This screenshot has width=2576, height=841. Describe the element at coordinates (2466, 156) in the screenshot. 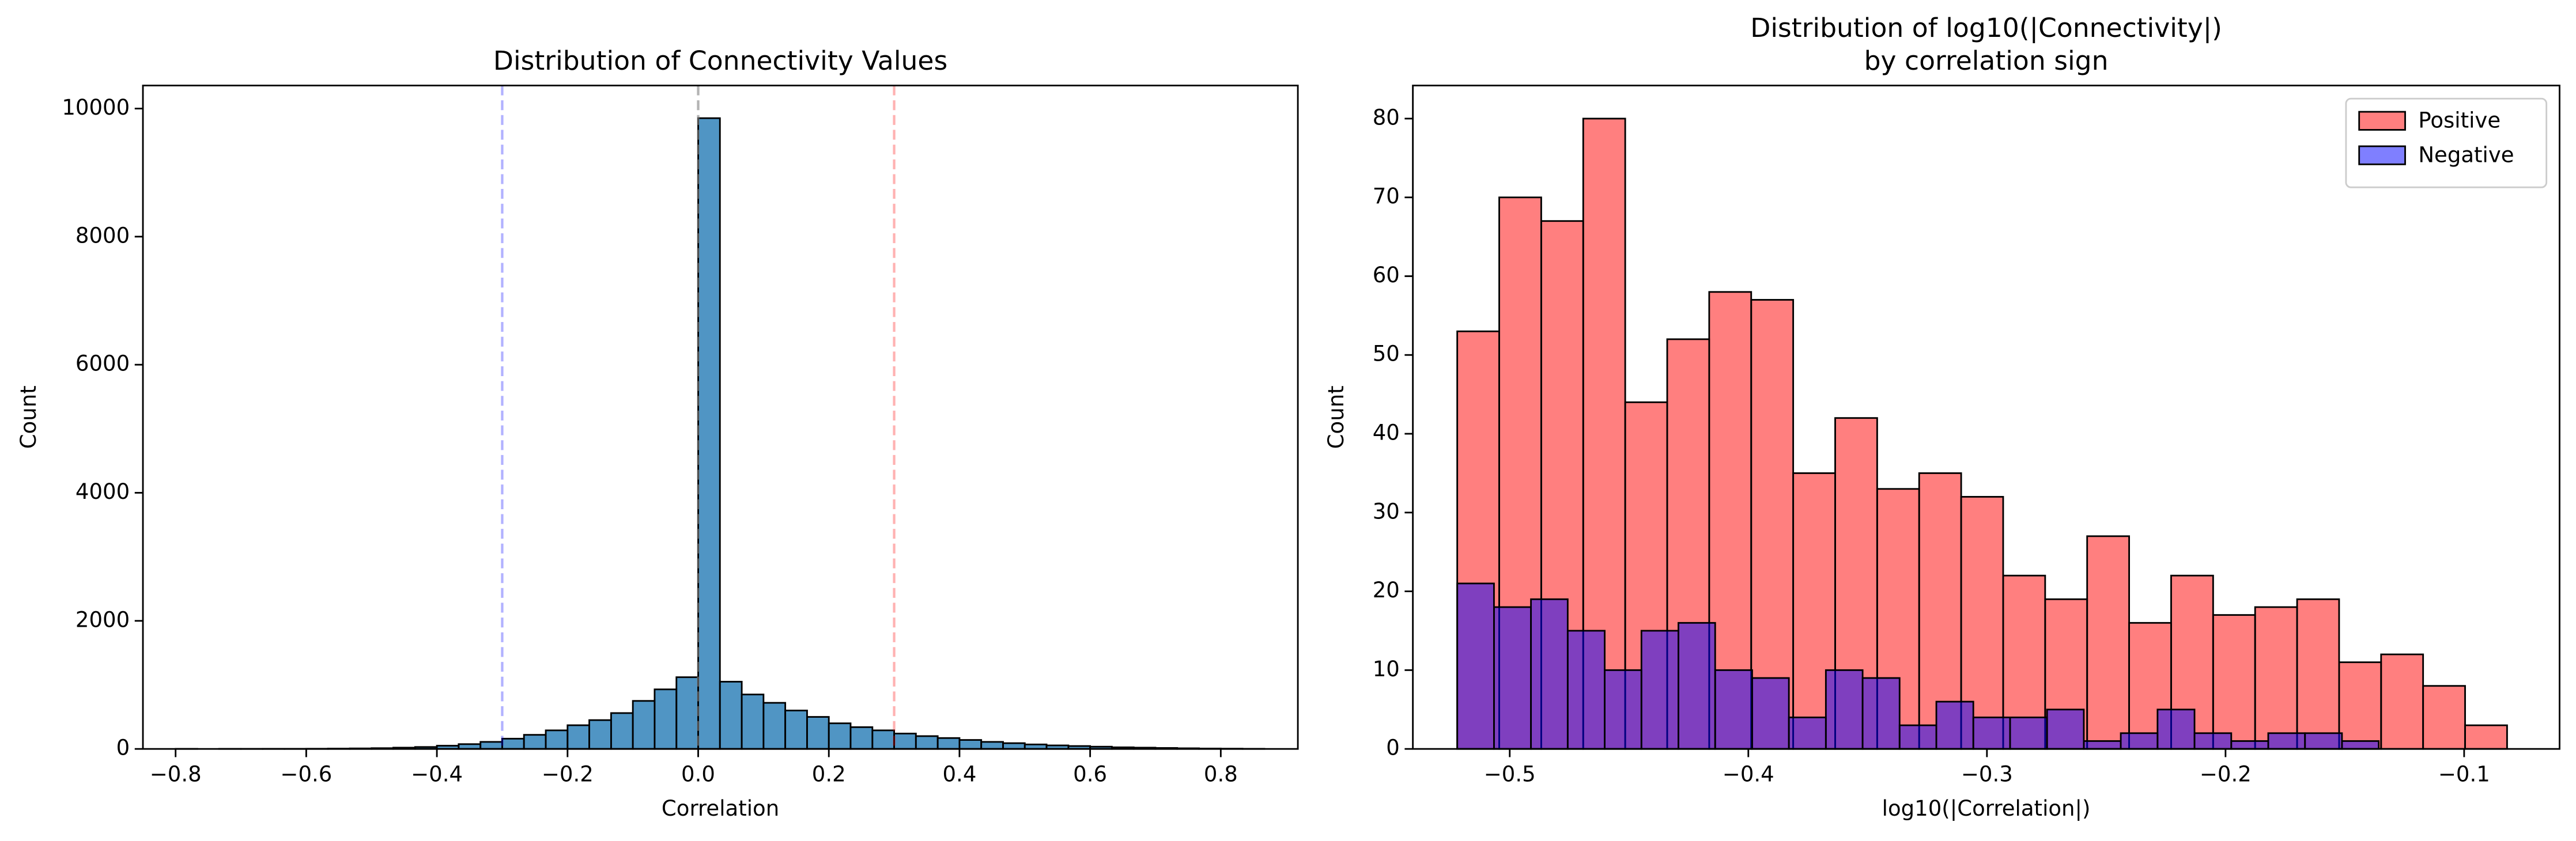

I see `legend-label: Negative` at that location.